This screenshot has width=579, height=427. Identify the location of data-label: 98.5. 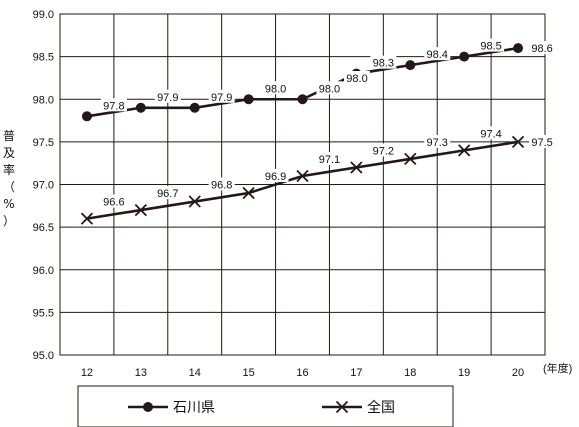
(491, 45).